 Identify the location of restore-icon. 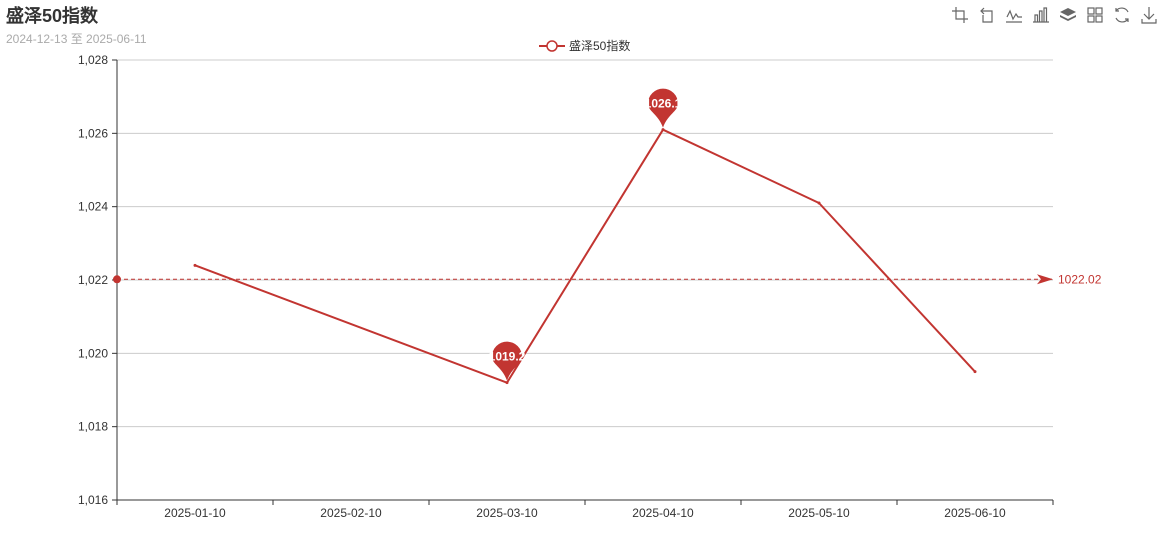
(1122, 15).